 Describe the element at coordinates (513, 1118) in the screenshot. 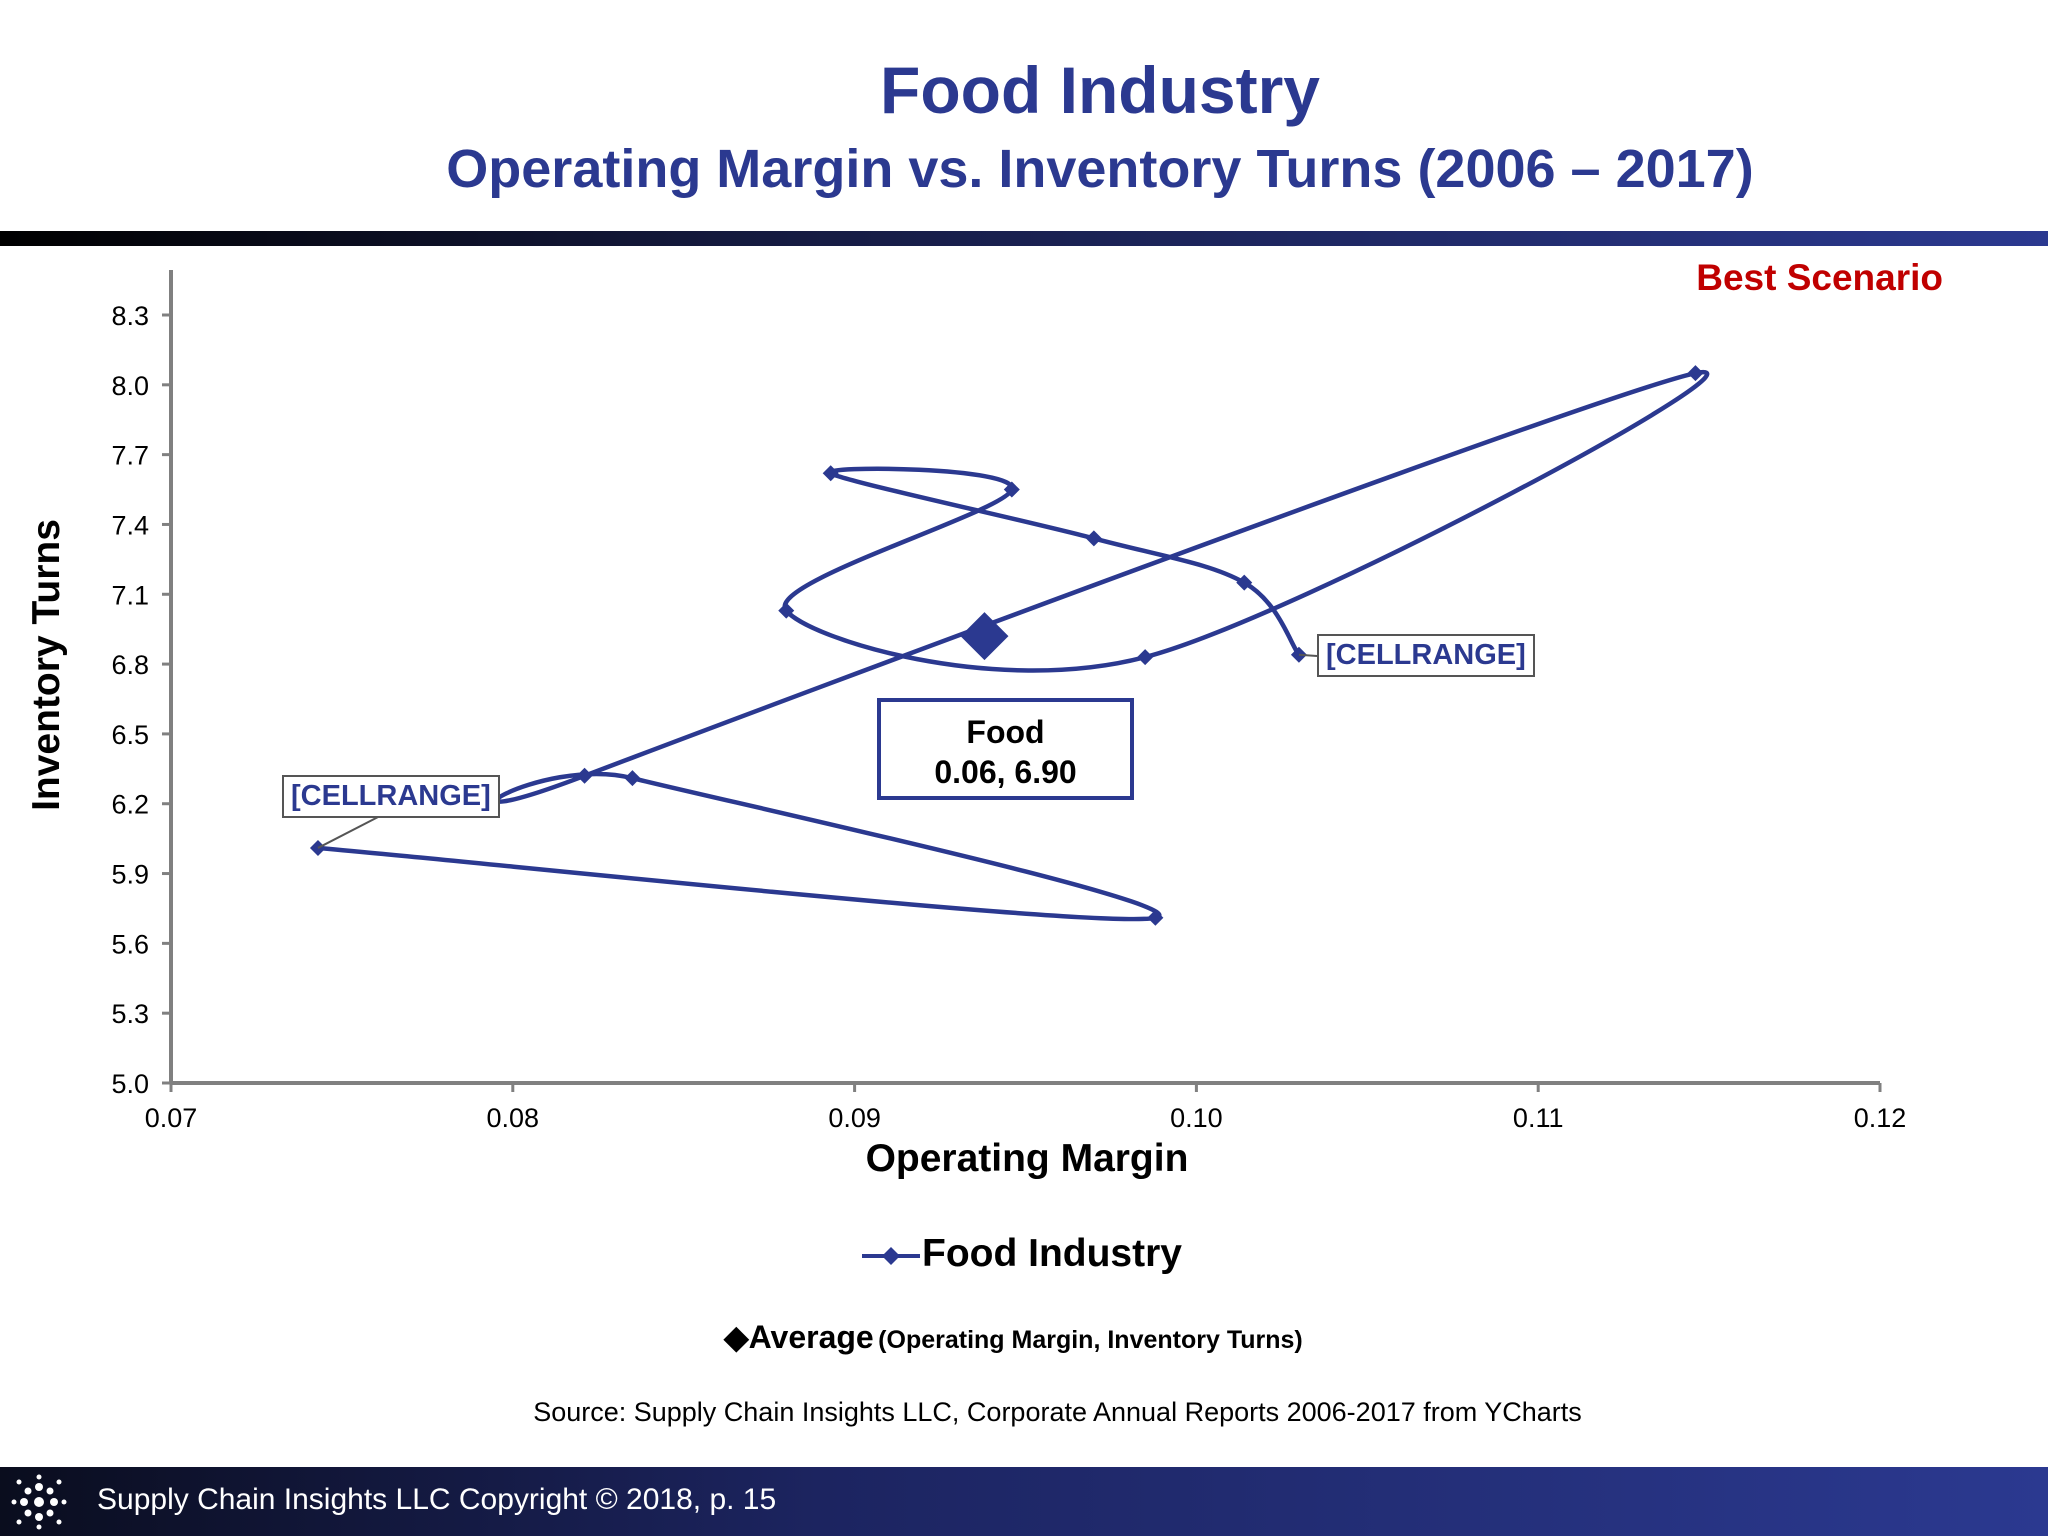

I see `x-tick-label: 0.08` at that location.